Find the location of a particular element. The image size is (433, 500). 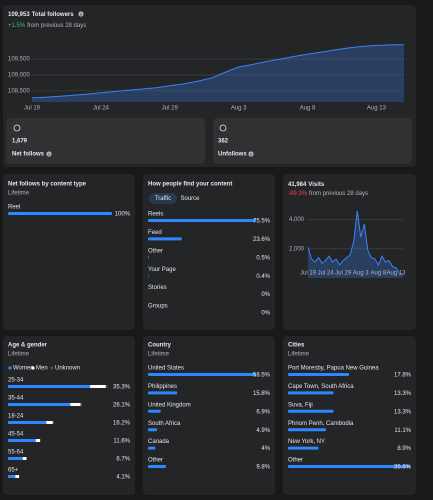

bar-value: 6.7% is located at coordinates (123, 460).